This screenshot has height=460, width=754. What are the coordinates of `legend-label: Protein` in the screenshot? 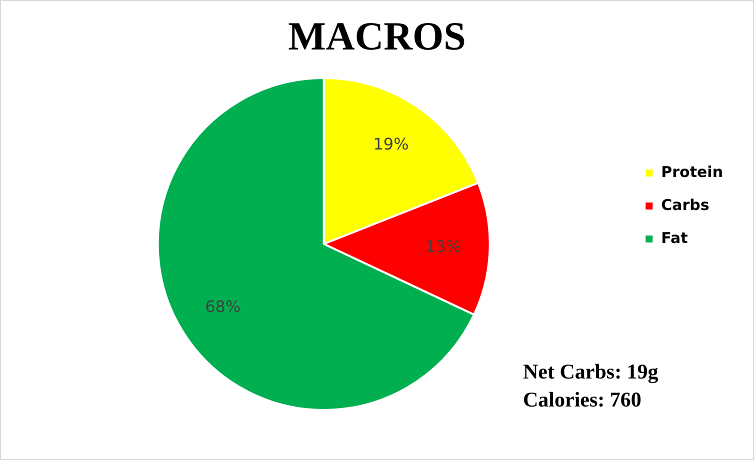 It's located at (692, 171).